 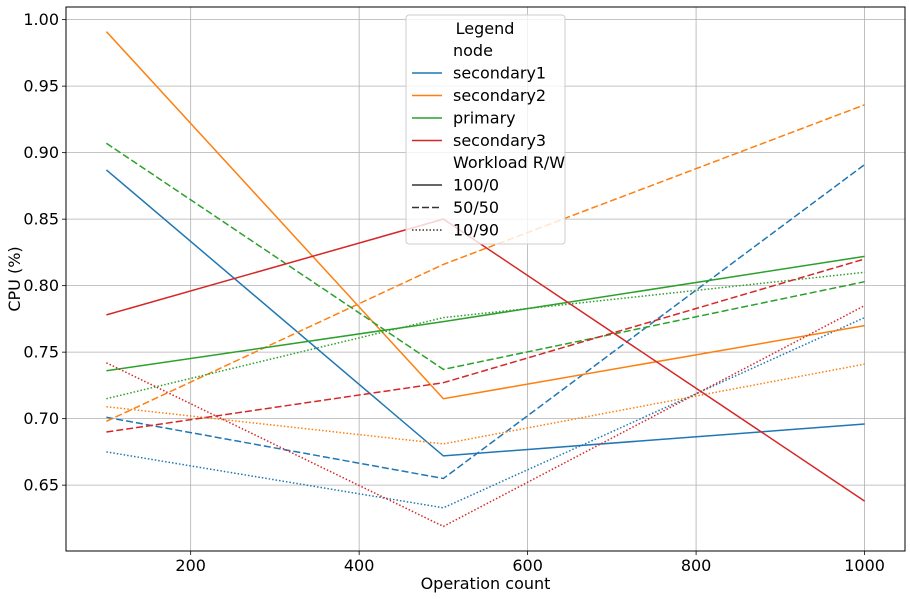 What do you see at coordinates (41, 19) in the screenshot?
I see `y-tick-label: 1.00` at bounding box center [41, 19].